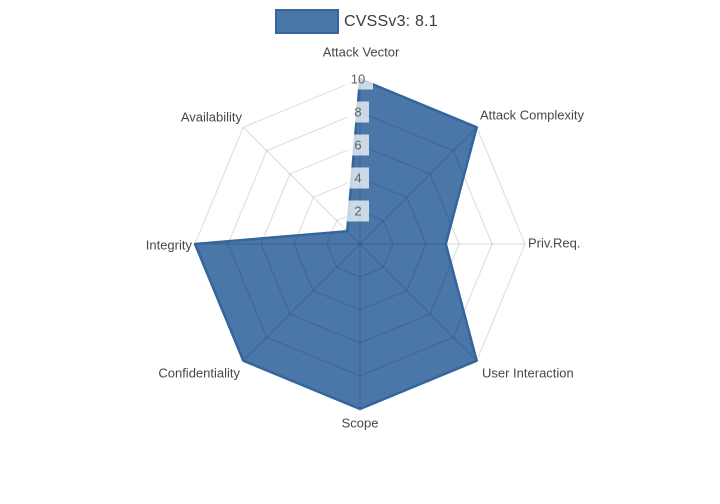 The height and width of the screenshot is (504, 720). What do you see at coordinates (532, 115) in the screenshot?
I see `axis-label-attack-complexity: Attack Complexity` at bounding box center [532, 115].